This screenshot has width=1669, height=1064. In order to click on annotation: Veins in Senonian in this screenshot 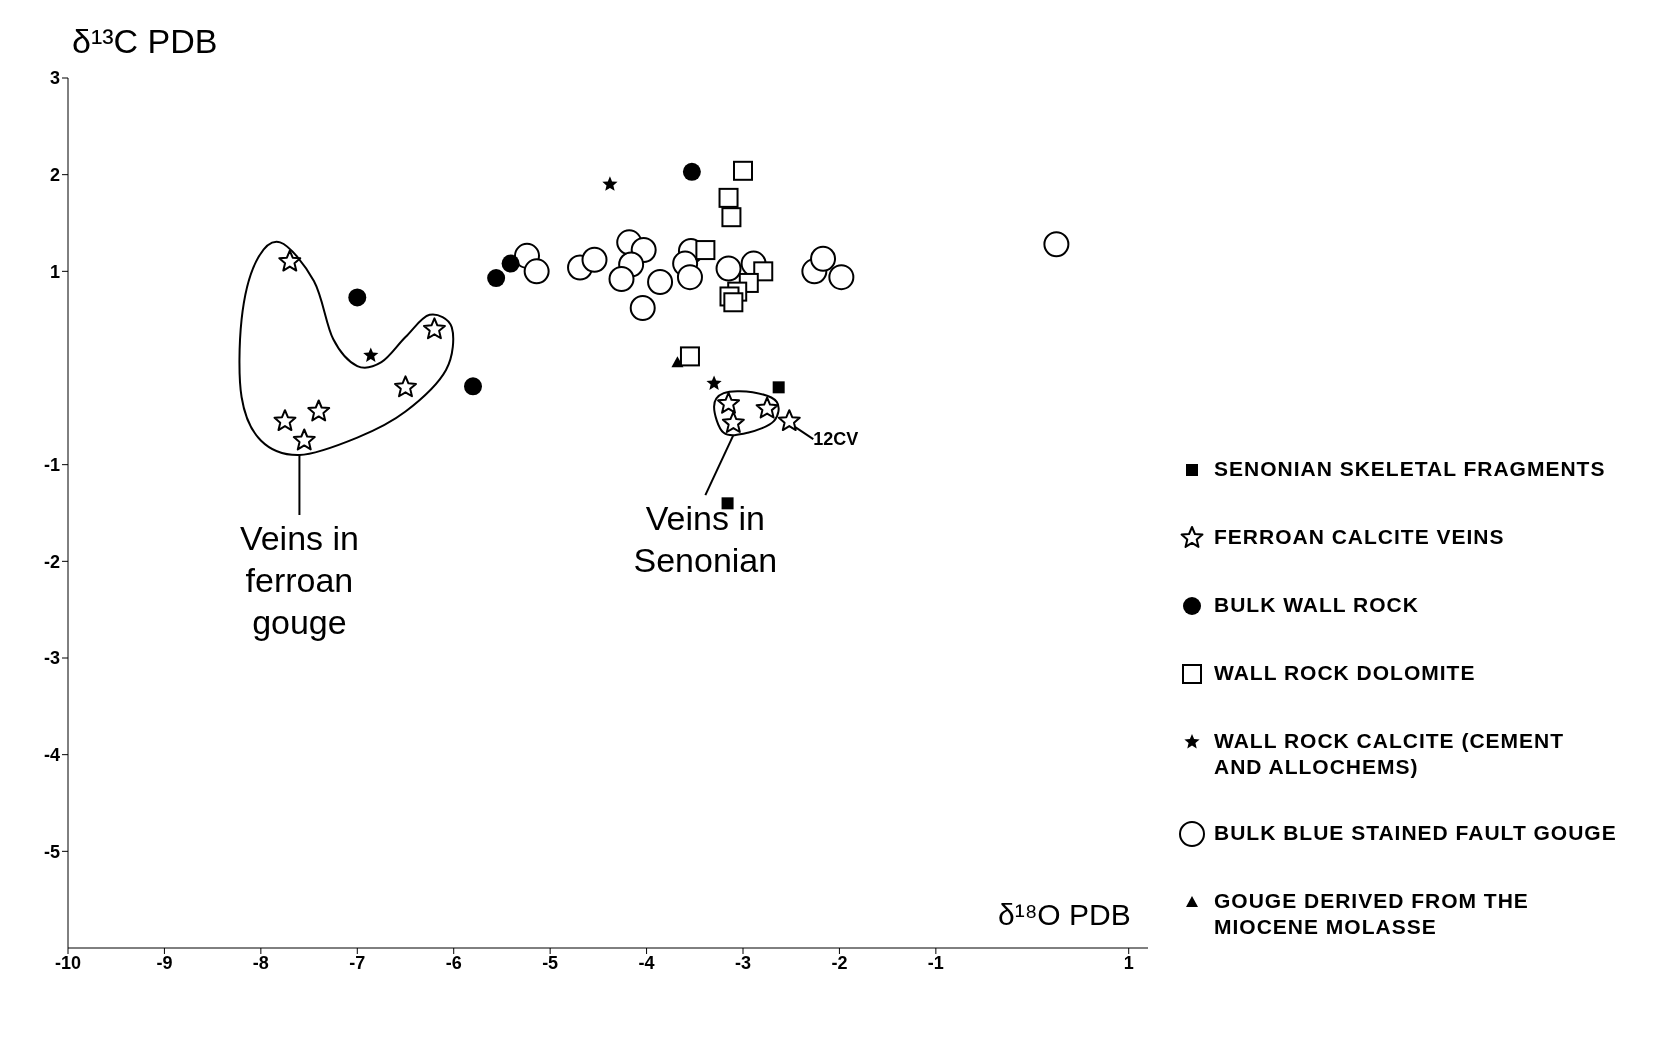, I will do `click(705, 540)`.